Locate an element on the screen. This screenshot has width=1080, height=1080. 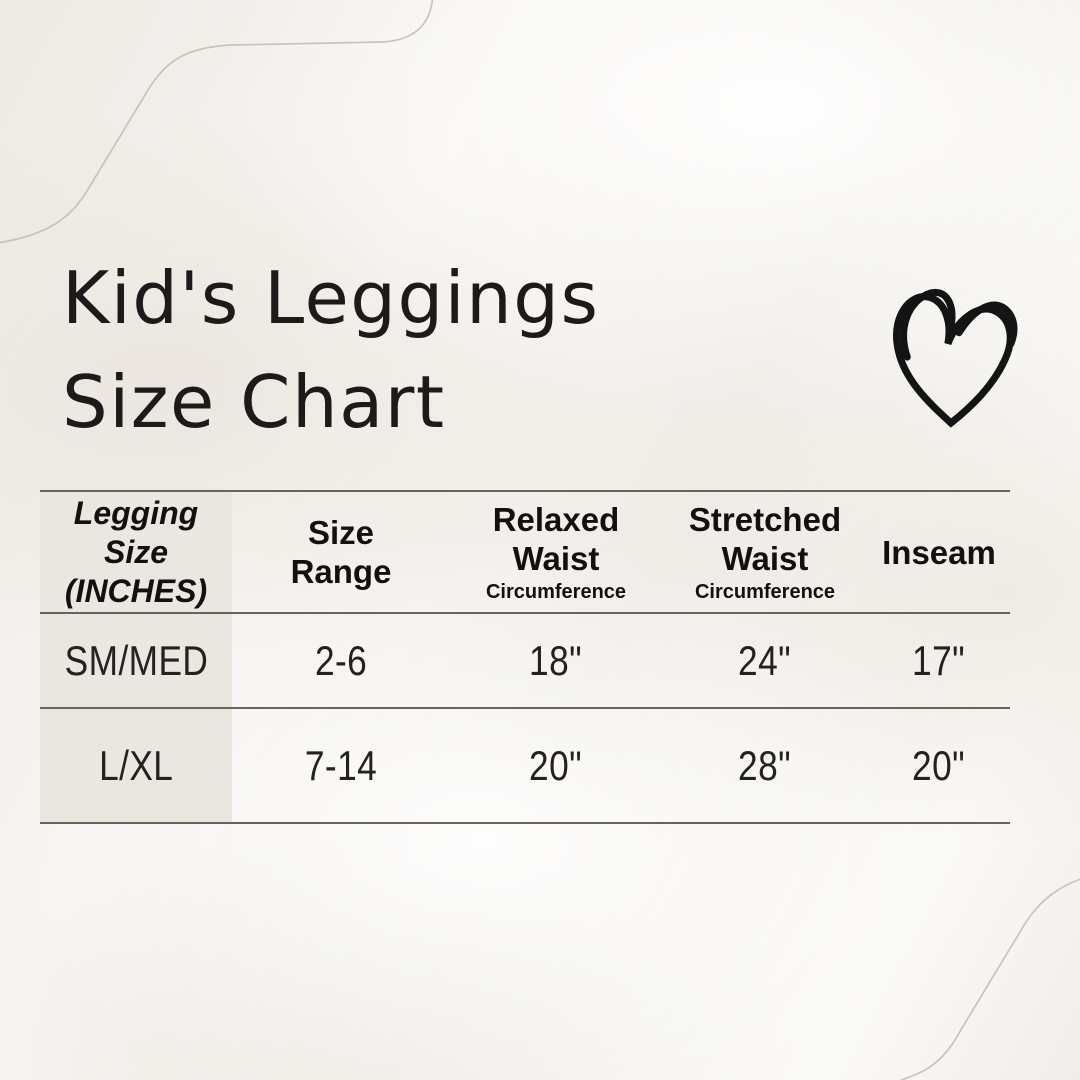
cell-inseam: 17" is located at coordinates (939, 660).